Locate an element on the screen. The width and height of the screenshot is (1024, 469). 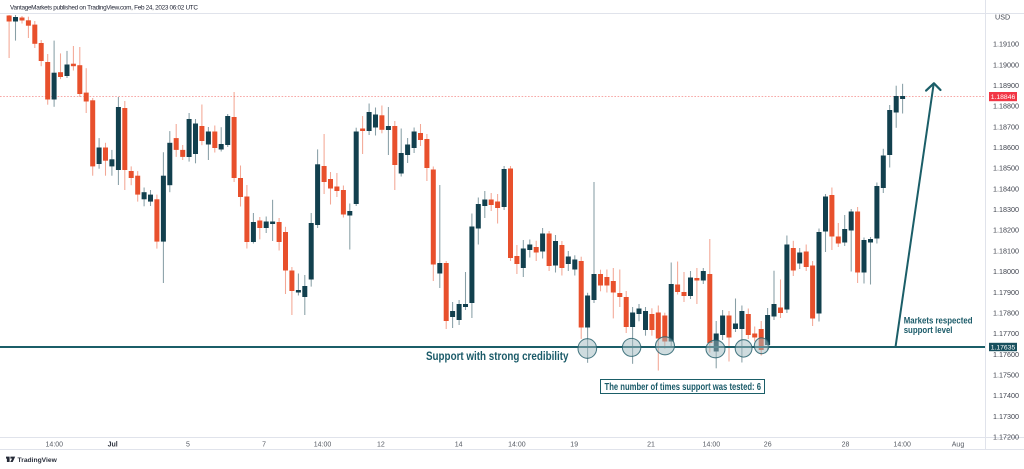
svg-text: 1.17700 is located at coordinates (1006, 333).